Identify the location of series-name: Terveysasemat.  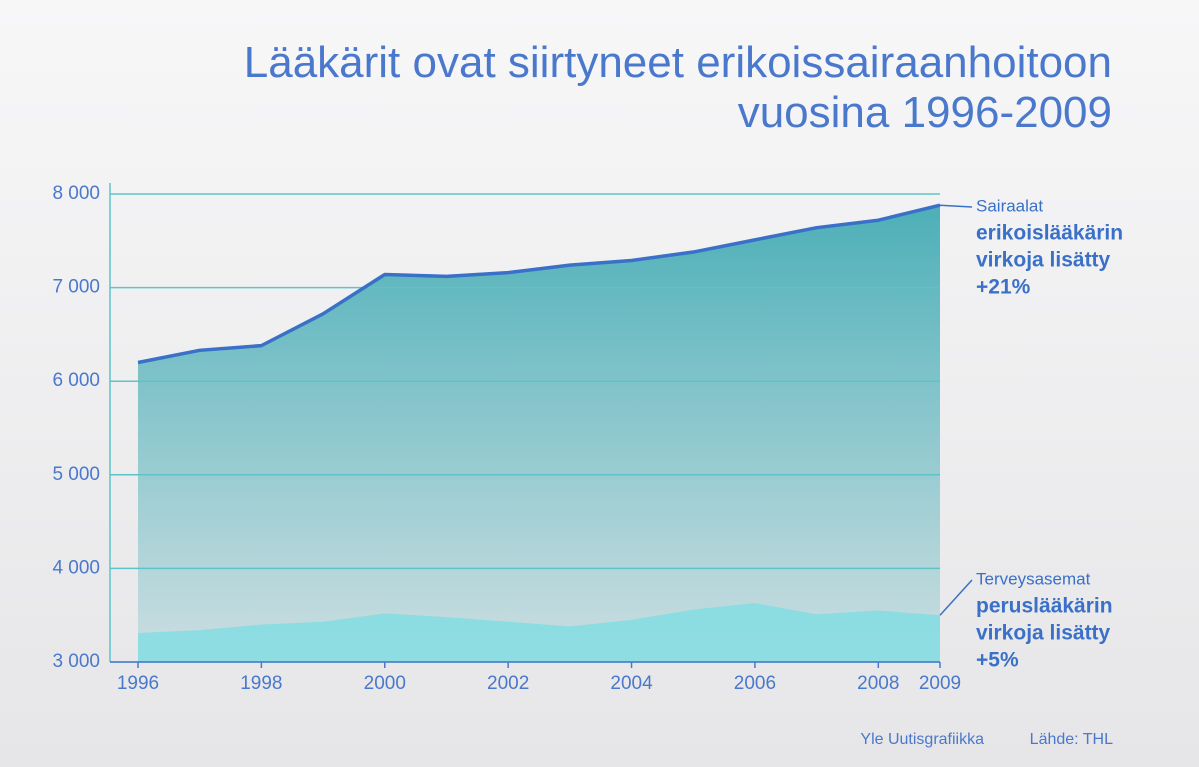
(1033, 578).